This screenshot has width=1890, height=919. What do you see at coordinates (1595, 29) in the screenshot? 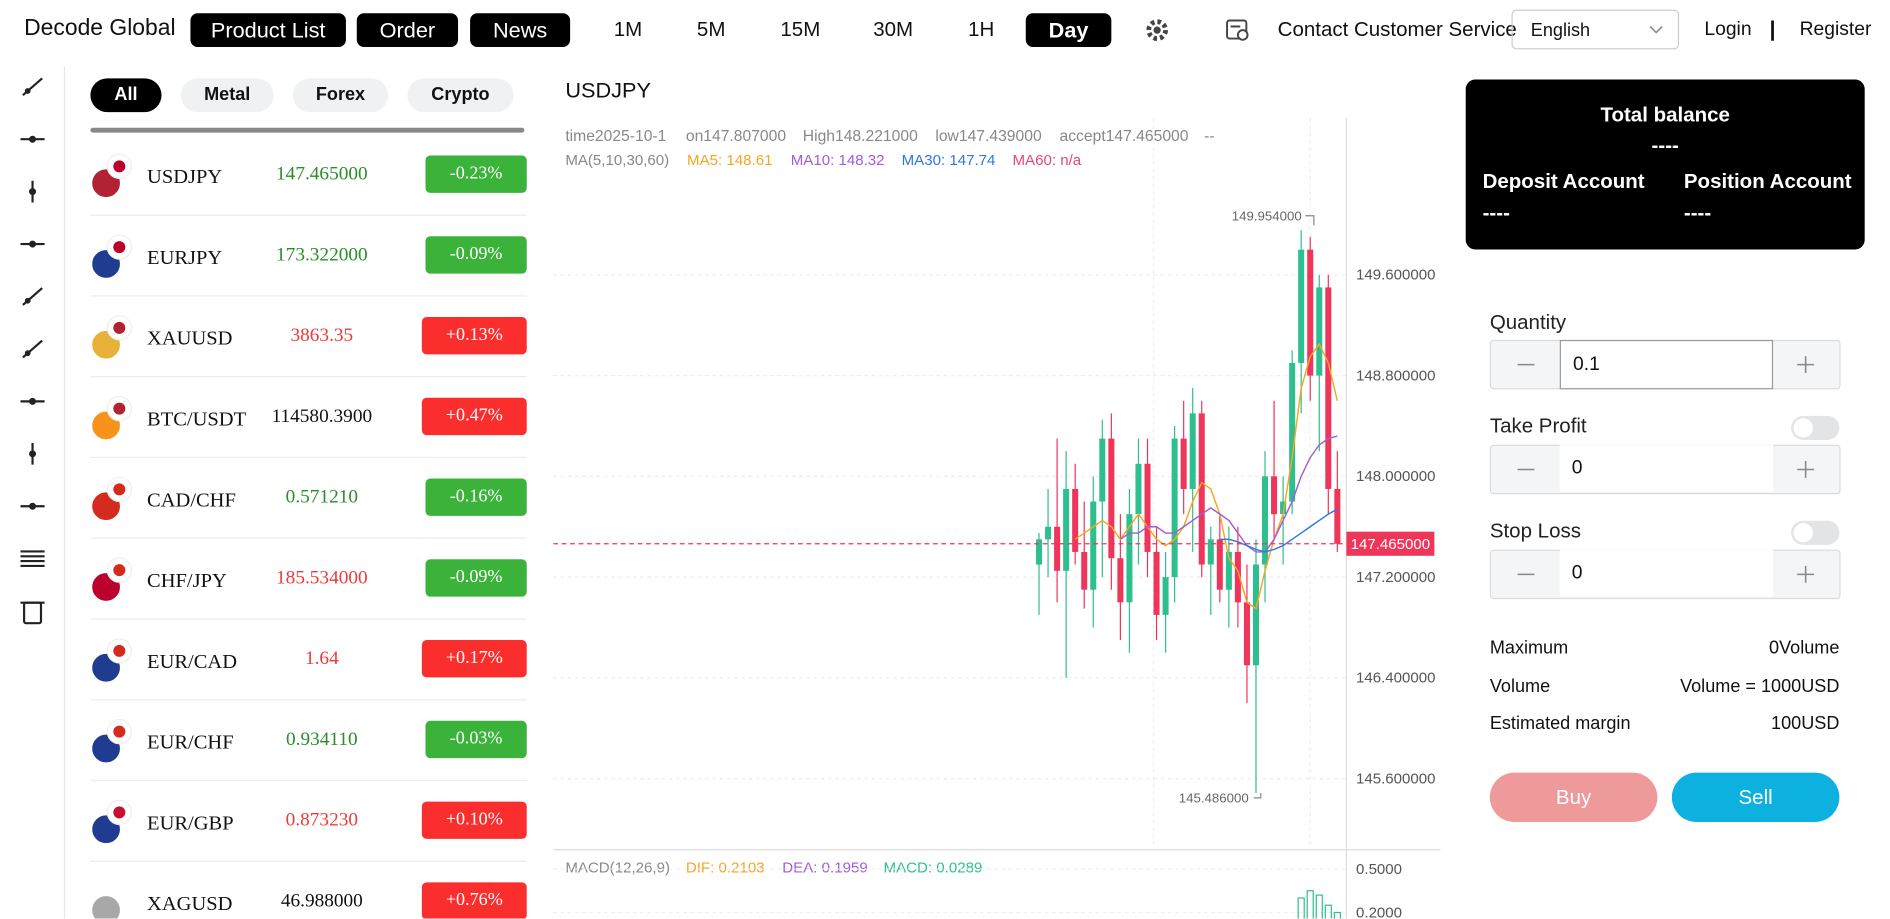
I see `language-select: English` at bounding box center [1595, 29].